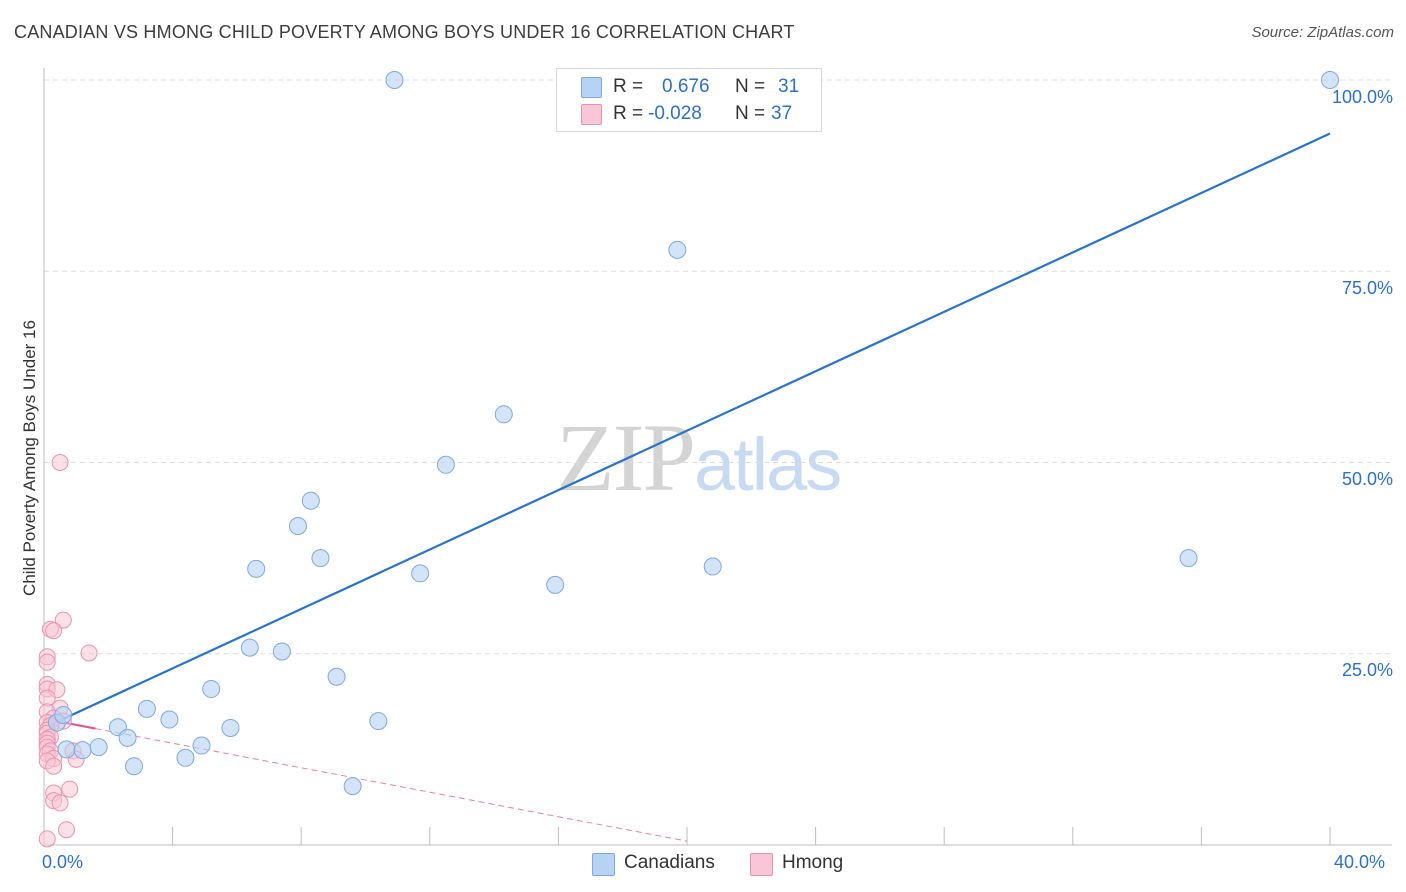 This screenshot has width=1406, height=892. Describe the element at coordinates (626, 457) in the screenshot. I see `watermark-zip: ZIP` at that location.